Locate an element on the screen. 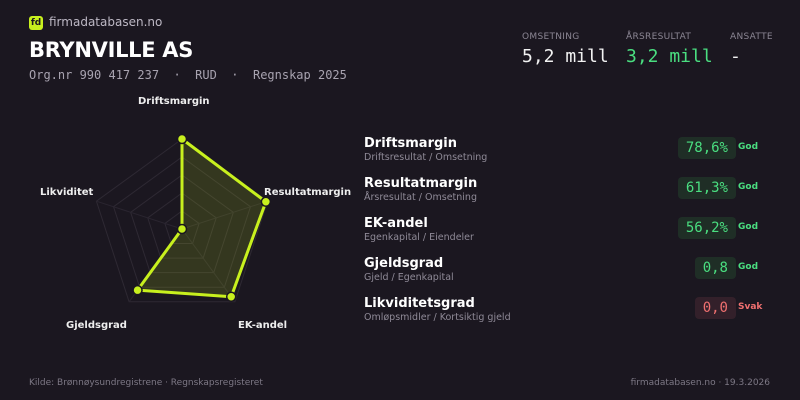 The image size is (800, 400). metric-value-badge: 78,6% is located at coordinates (706, 148).